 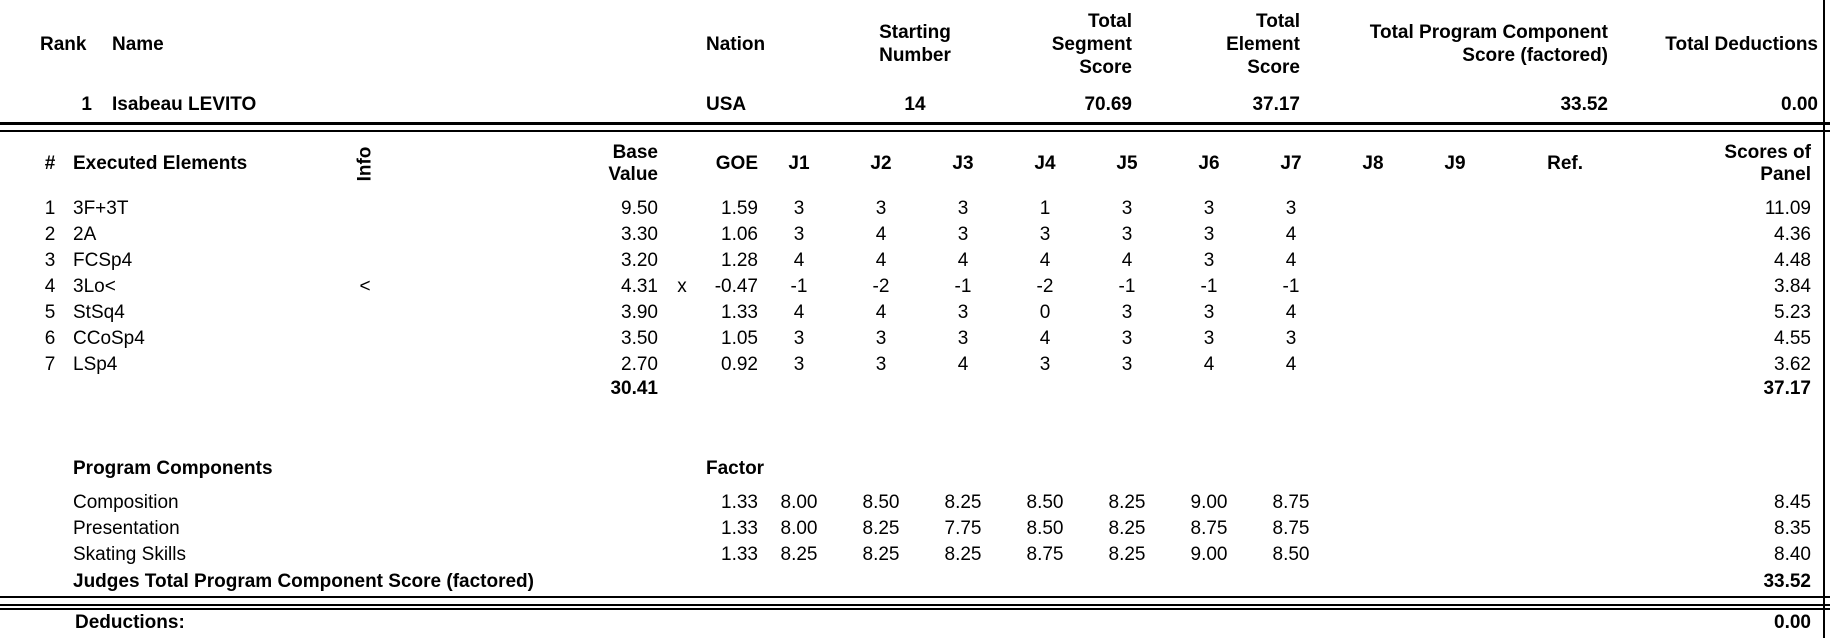 I want to click on element-name: 3Lo<, so click(x=94, y=286).